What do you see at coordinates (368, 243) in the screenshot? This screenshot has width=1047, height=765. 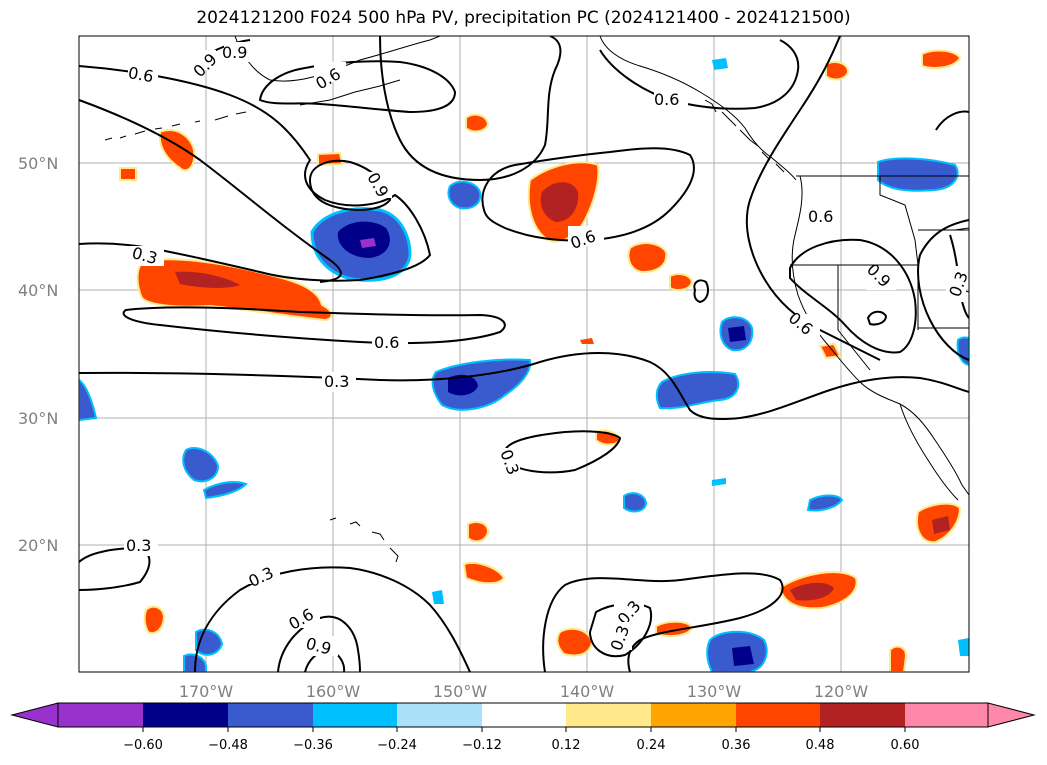 I see `precip-negative-extreme` at bounding box center [368, 243].